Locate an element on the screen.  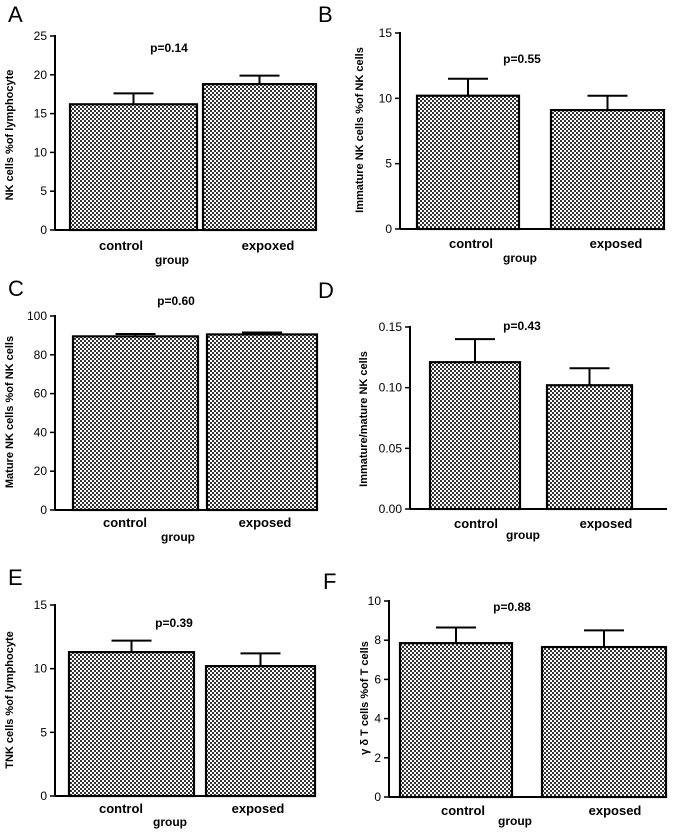
panel-letter: F is located at coordinates (329, 581).